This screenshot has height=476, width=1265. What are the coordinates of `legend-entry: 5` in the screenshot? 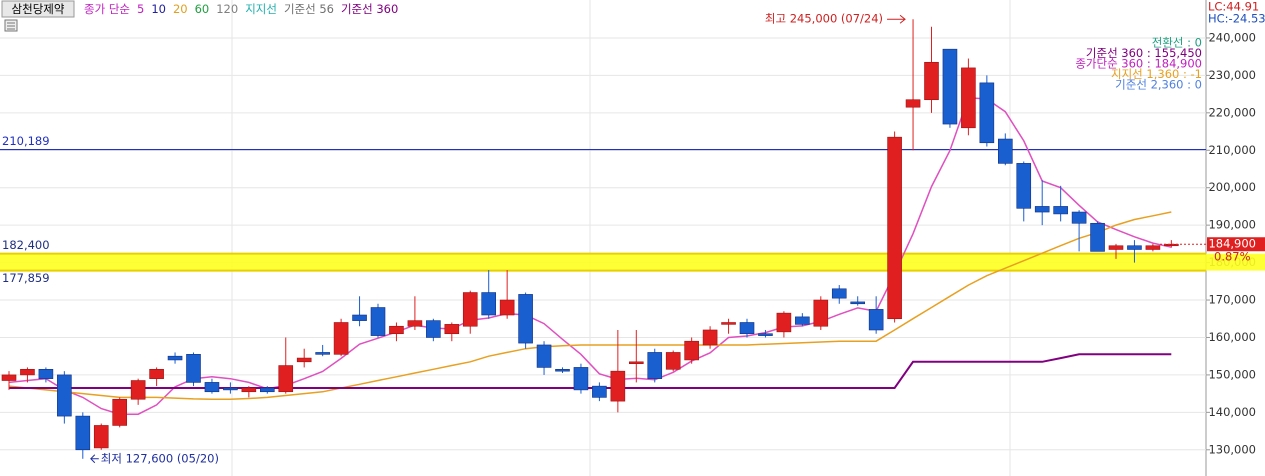 It's located at (140, 9).